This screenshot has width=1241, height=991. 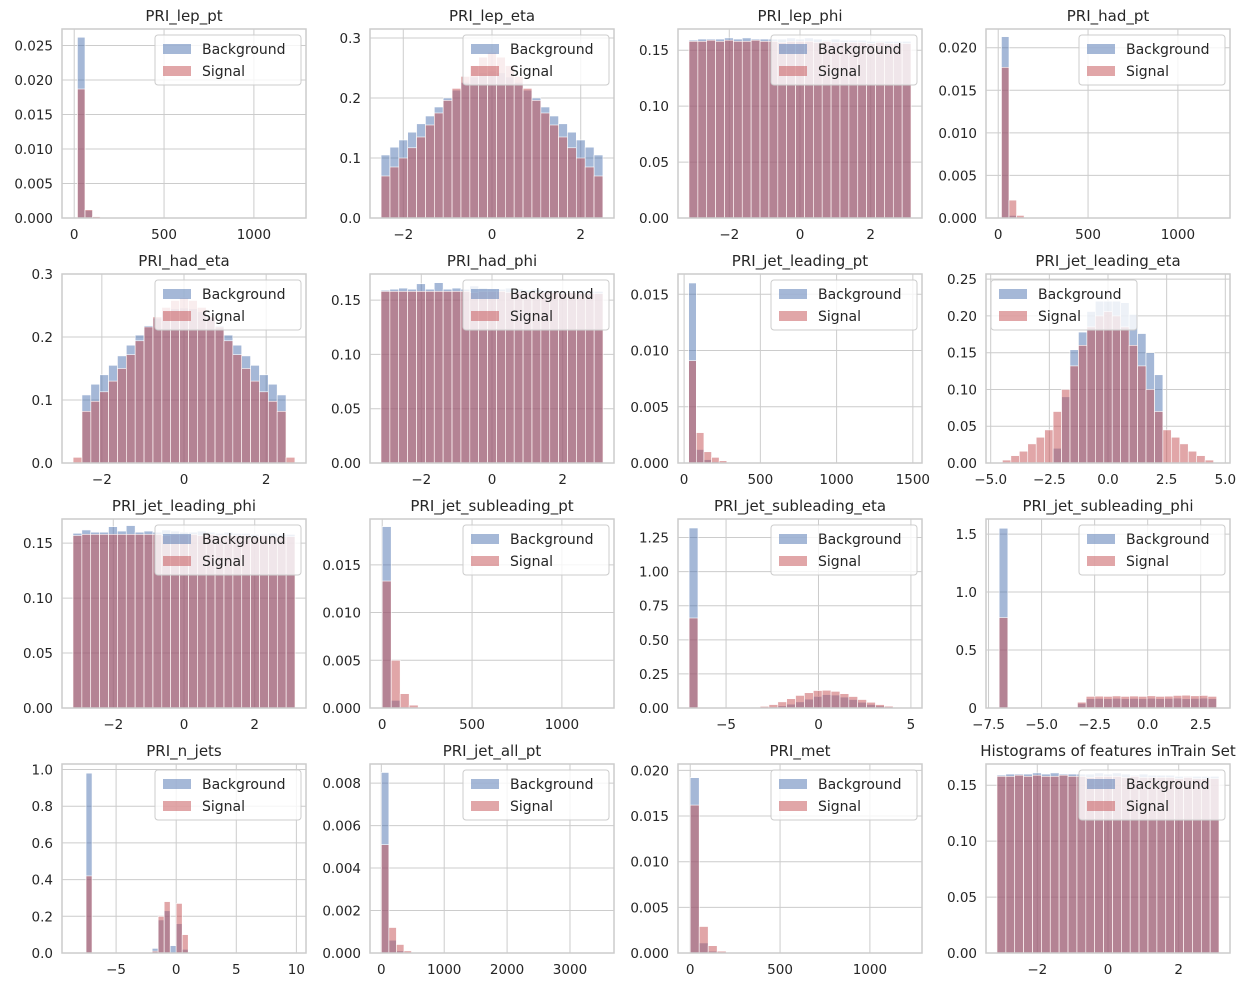 What do you see at coordinates (33, 185) in the screenshot?
I see `y-tick-label: 0.005` at bounding box center [33, 185].